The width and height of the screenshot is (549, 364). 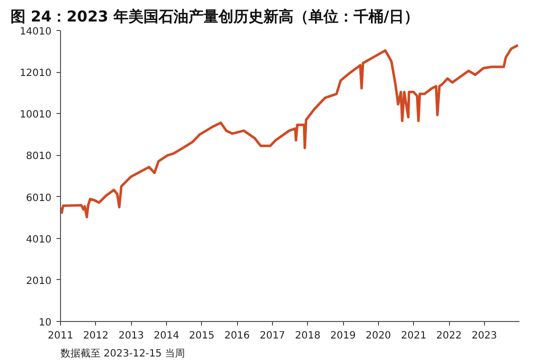 I want to click on x-tick-label: 2017, so click(x=273, y=336).